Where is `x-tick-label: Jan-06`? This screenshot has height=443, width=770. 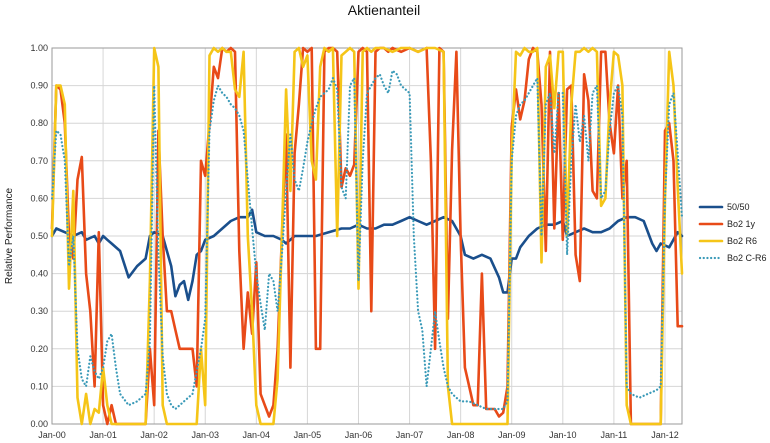 x-tick-label: Jan-06 is located at coordinates (359, 435).